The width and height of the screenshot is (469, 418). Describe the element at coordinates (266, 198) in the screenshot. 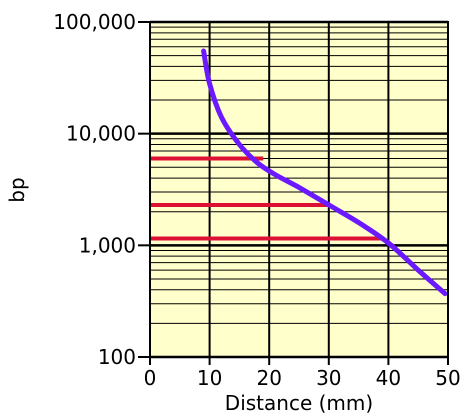

I see `reference-lines` at that location.